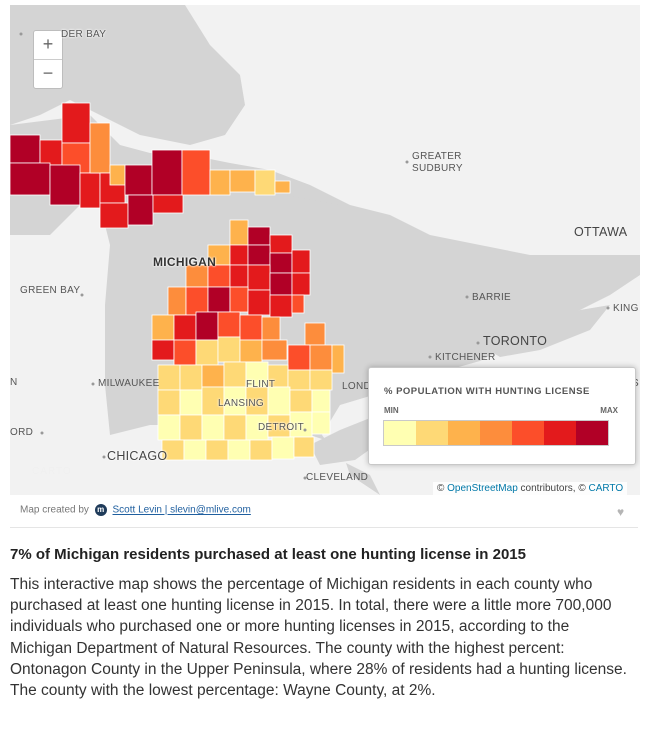 This screenshot has width=647, height=737. What do you see at coordinates (50, 290) in the screenshot?
I see `label-green-bay: GREEN BAY` at bounding box center [50, 290].